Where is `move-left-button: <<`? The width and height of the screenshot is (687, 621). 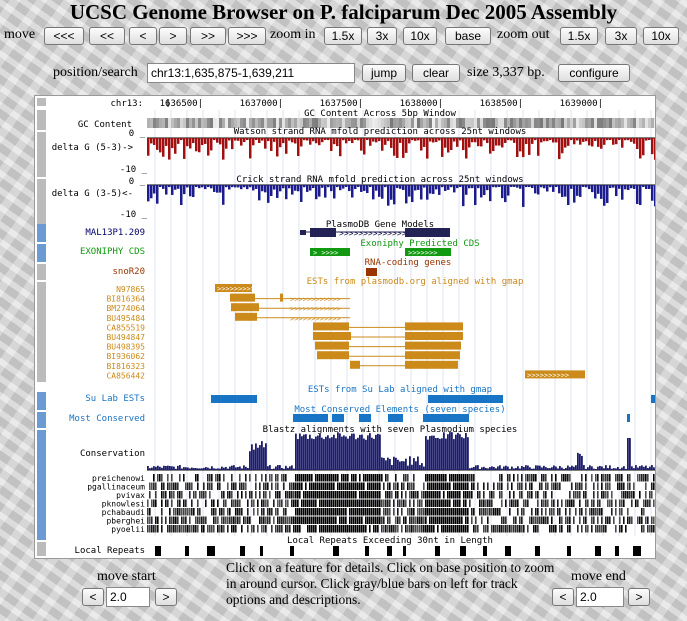 move-left-button: << is located at coordinates (107, 36).